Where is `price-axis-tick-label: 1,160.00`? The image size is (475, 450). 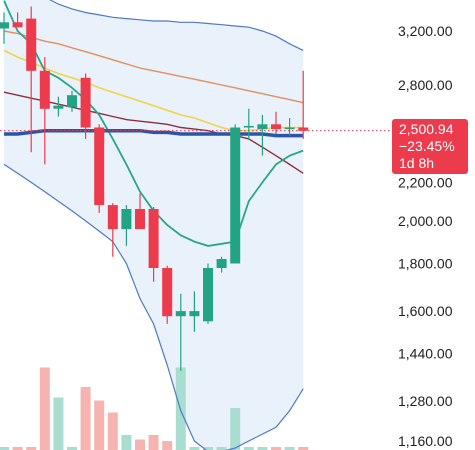
price-axis-tick-label: 1,160.00 is located at coordinates (425, 441).